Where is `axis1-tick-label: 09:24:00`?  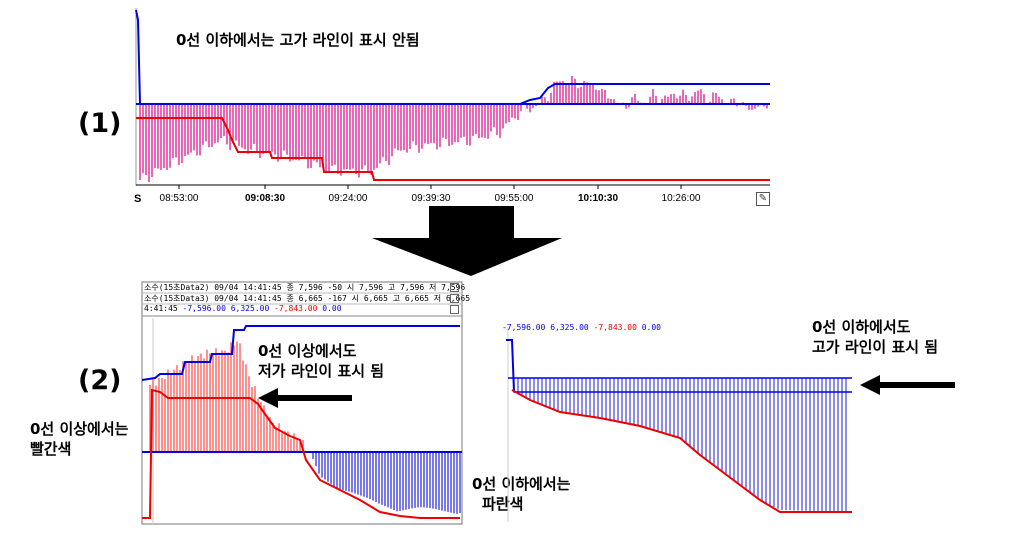 axis1-tick-label: 09:24:00 is located at coordinates (348, 198).